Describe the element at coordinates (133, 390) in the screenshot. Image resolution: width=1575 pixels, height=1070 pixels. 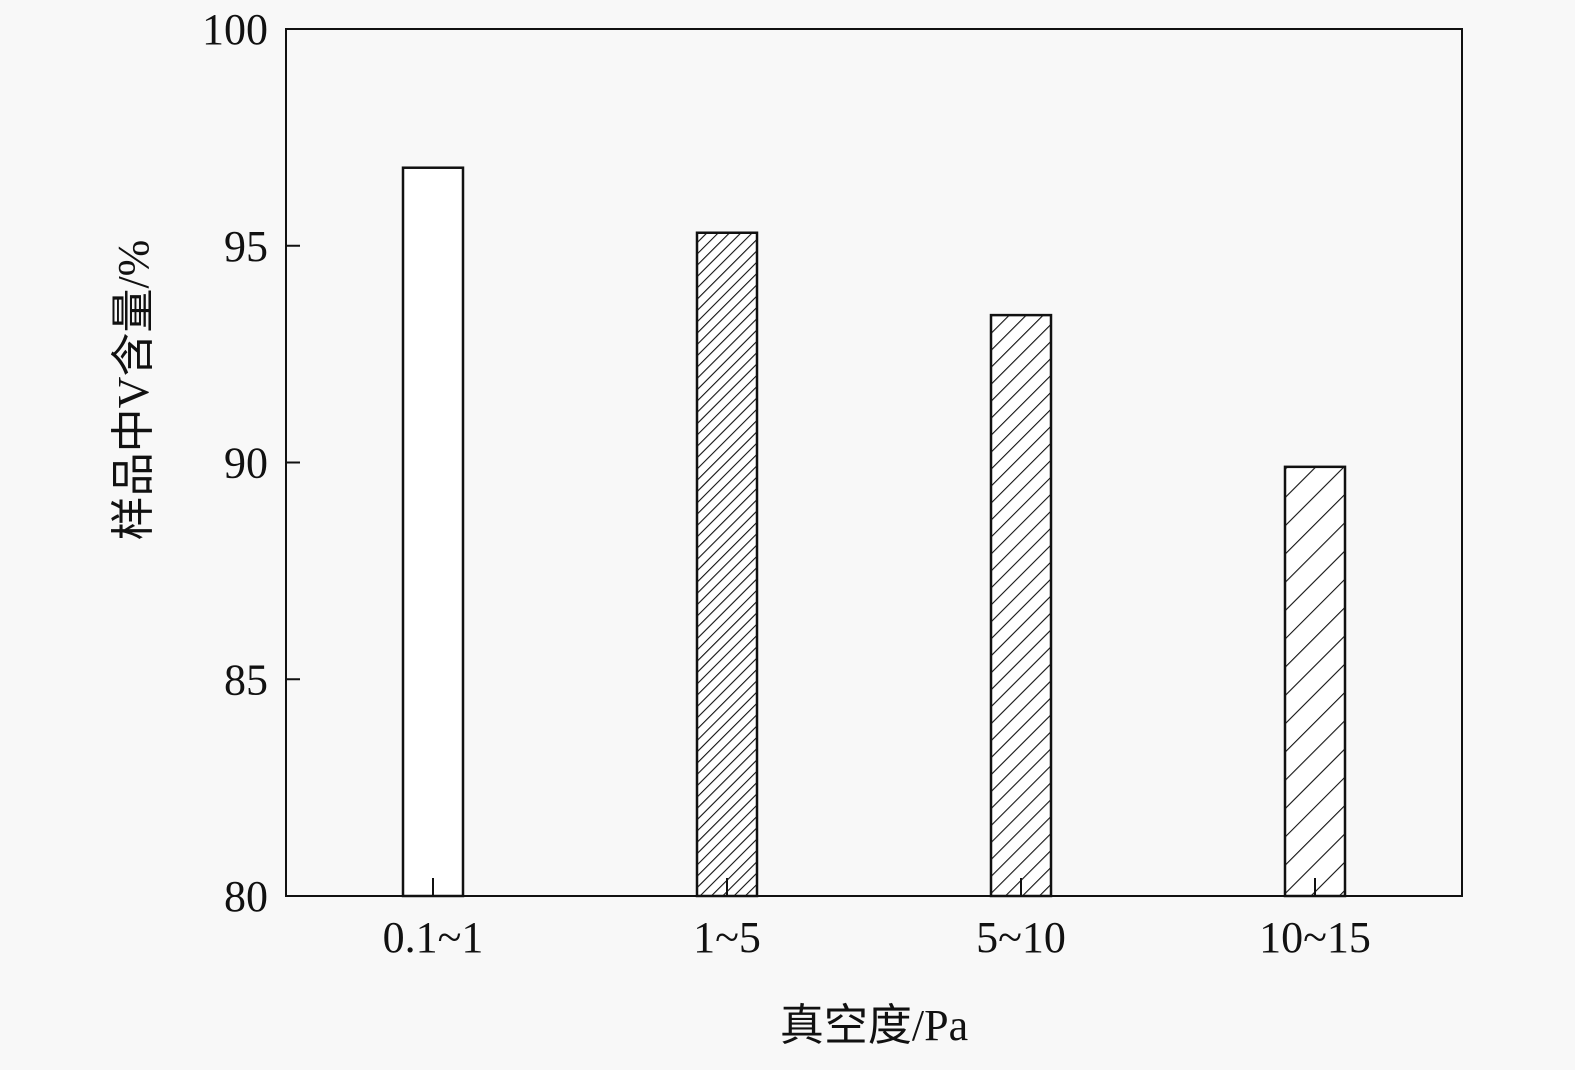
I see `y-axis-label: 样品中V含量/%` at that location.